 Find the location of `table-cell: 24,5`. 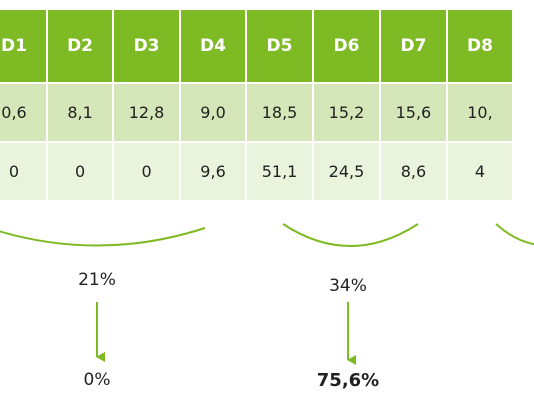

table-cell: 24,5 is located at coordinates (346, 171).